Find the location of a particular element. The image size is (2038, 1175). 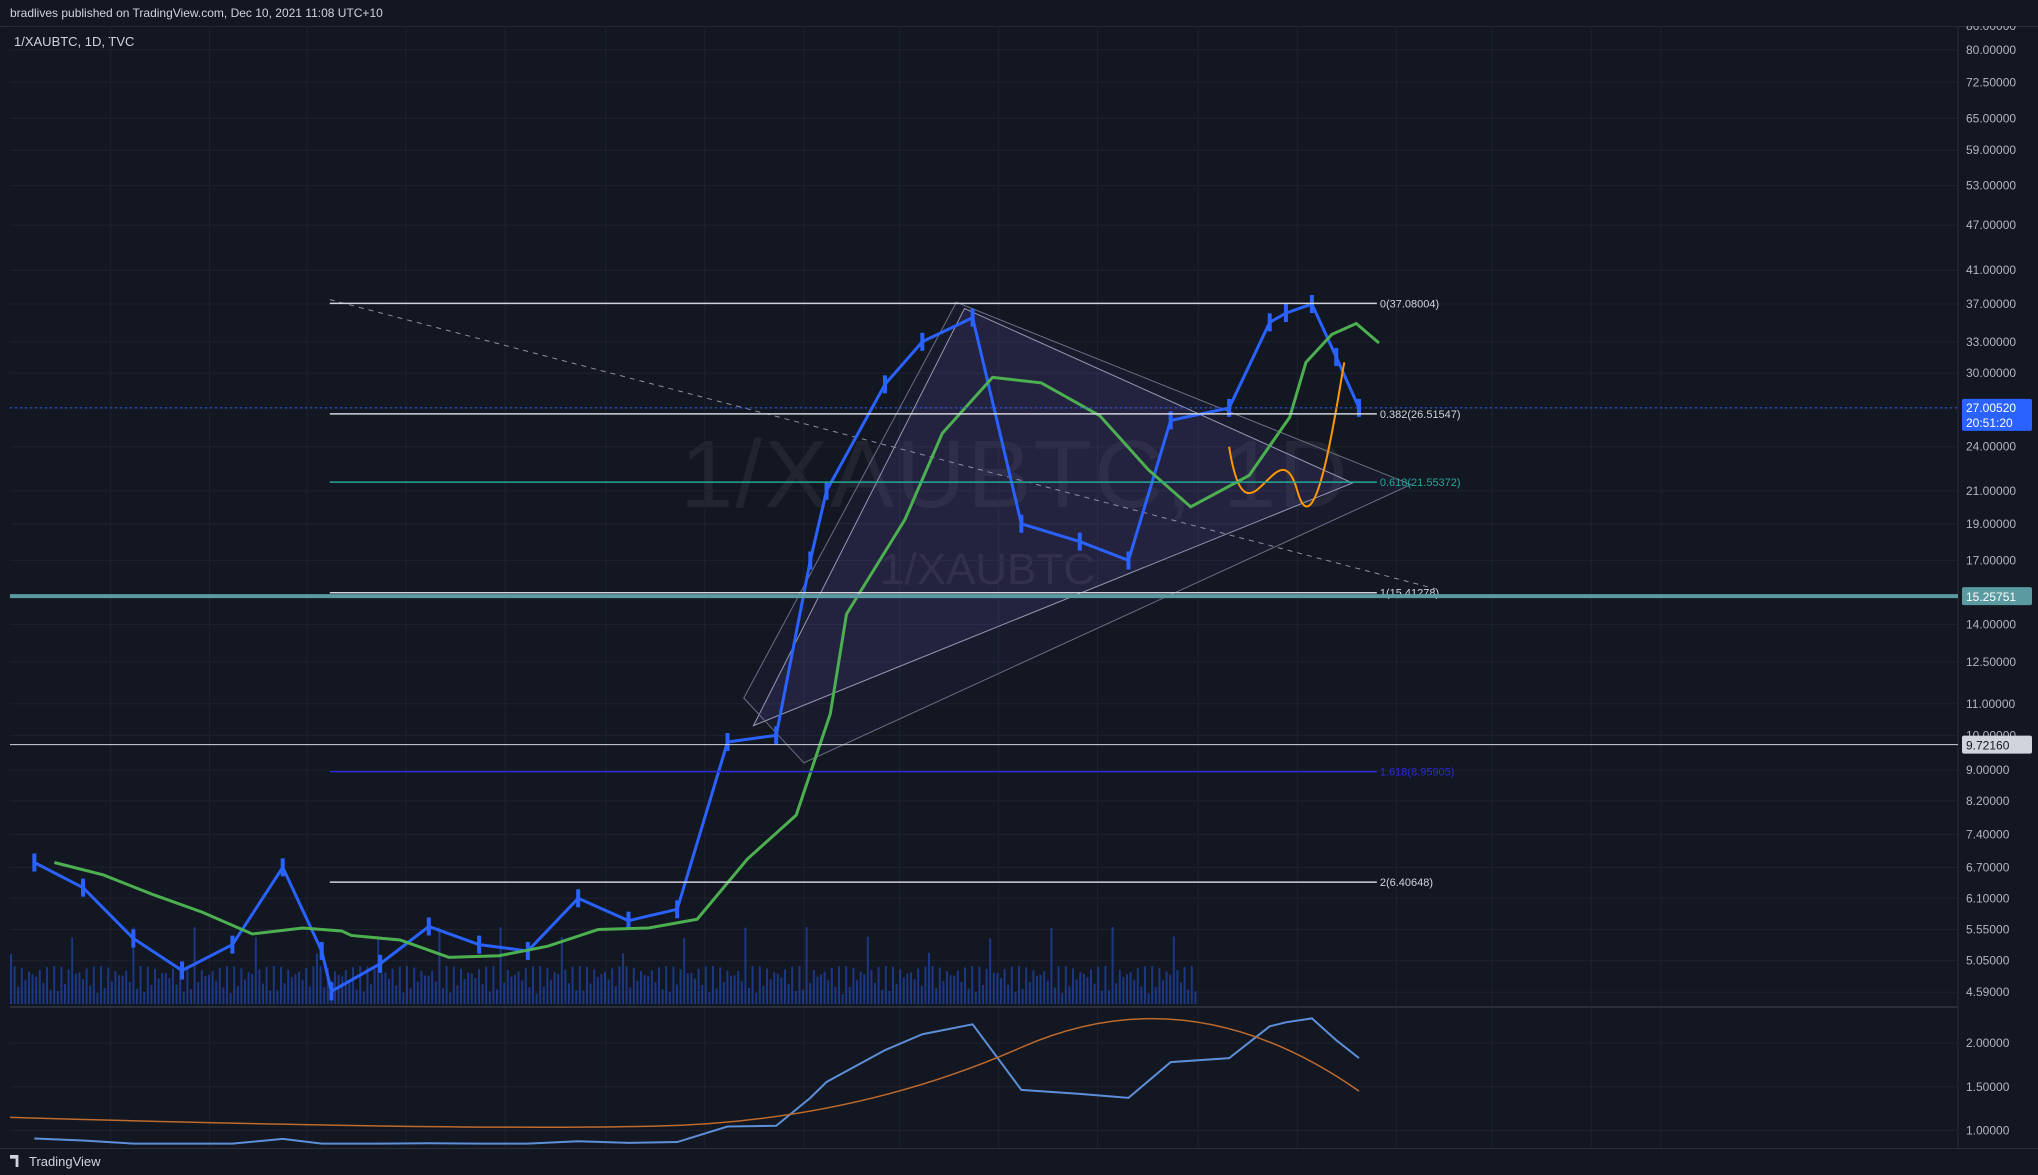

price-axis-tick: 5.55000 is located at coordinates (1988, 929).